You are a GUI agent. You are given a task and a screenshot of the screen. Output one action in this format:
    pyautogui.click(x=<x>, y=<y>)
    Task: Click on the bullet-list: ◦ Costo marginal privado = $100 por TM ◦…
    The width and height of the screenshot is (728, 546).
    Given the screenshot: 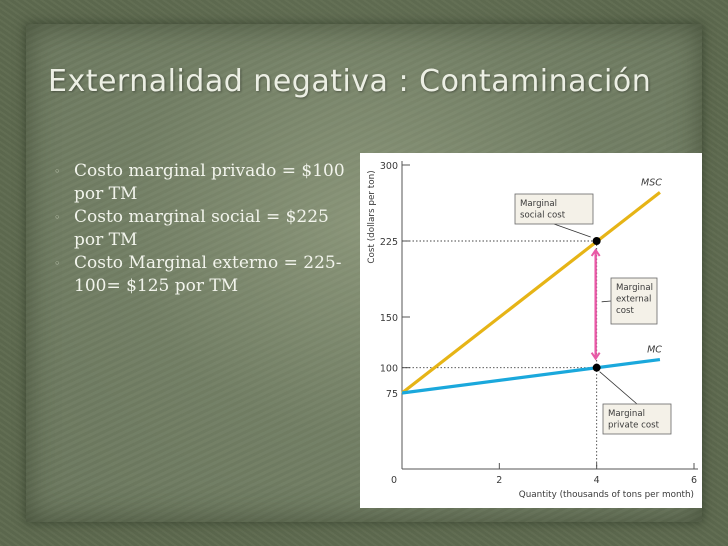 What is the action you would take?
    pyautogui.click(x=204, y=229)
    